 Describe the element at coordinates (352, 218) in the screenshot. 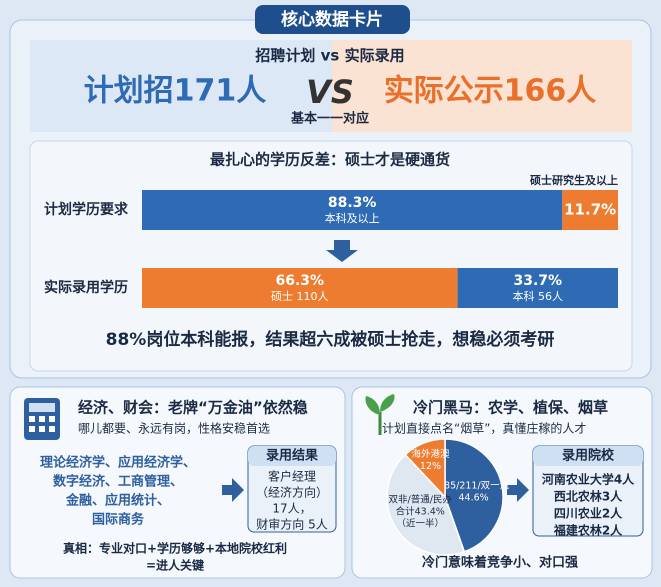

I see `segment-sublabel: 本科及以上` at that location.